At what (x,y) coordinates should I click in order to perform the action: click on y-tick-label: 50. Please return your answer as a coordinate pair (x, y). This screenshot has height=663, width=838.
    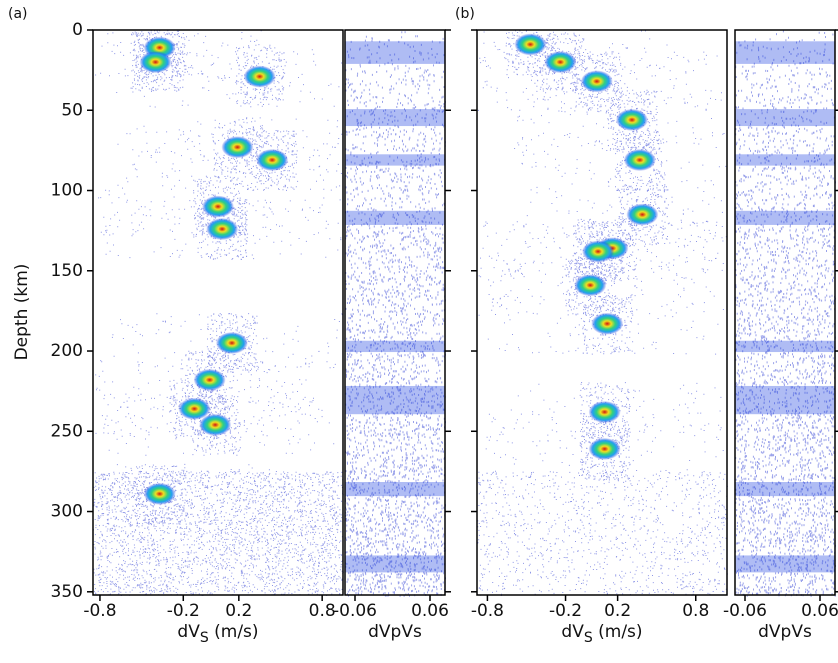
    Looking at the image, I should click on (72, 110).